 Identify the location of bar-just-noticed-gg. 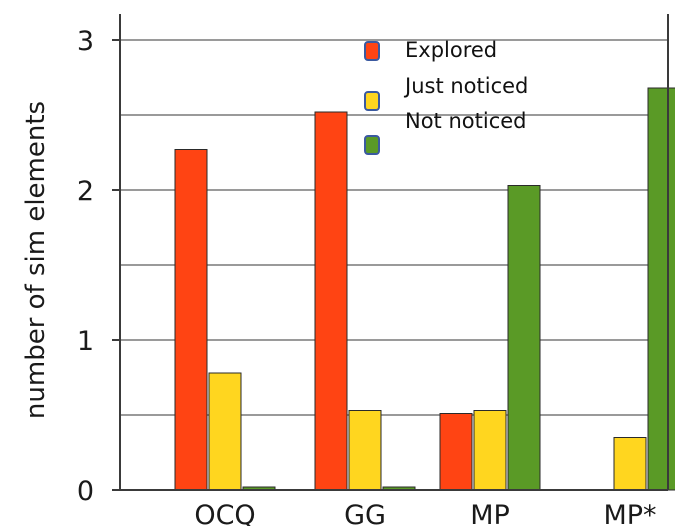
(365, 450).